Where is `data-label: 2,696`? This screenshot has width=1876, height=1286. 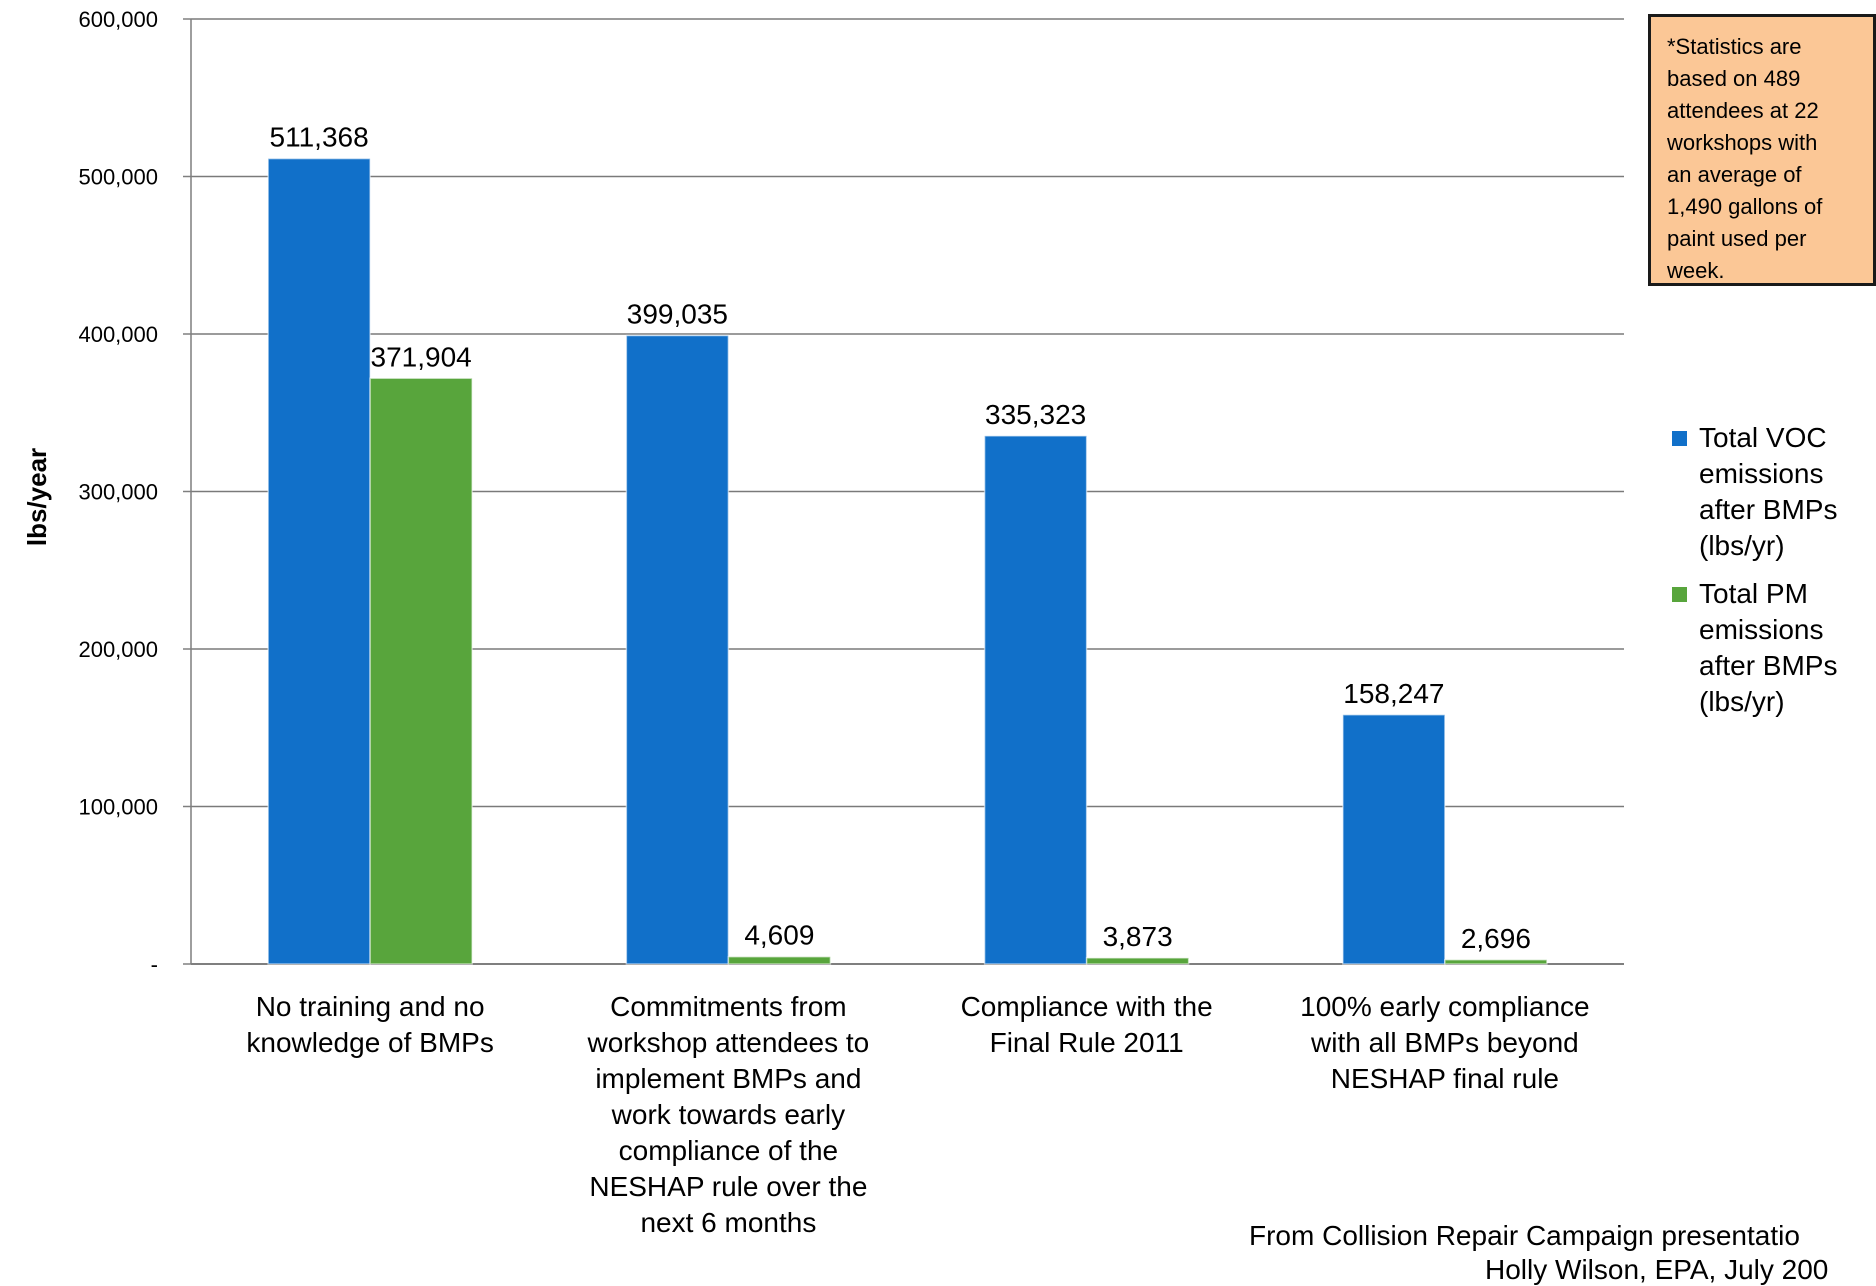
data-label: 2,696 is located at coordinates (1496, 938).